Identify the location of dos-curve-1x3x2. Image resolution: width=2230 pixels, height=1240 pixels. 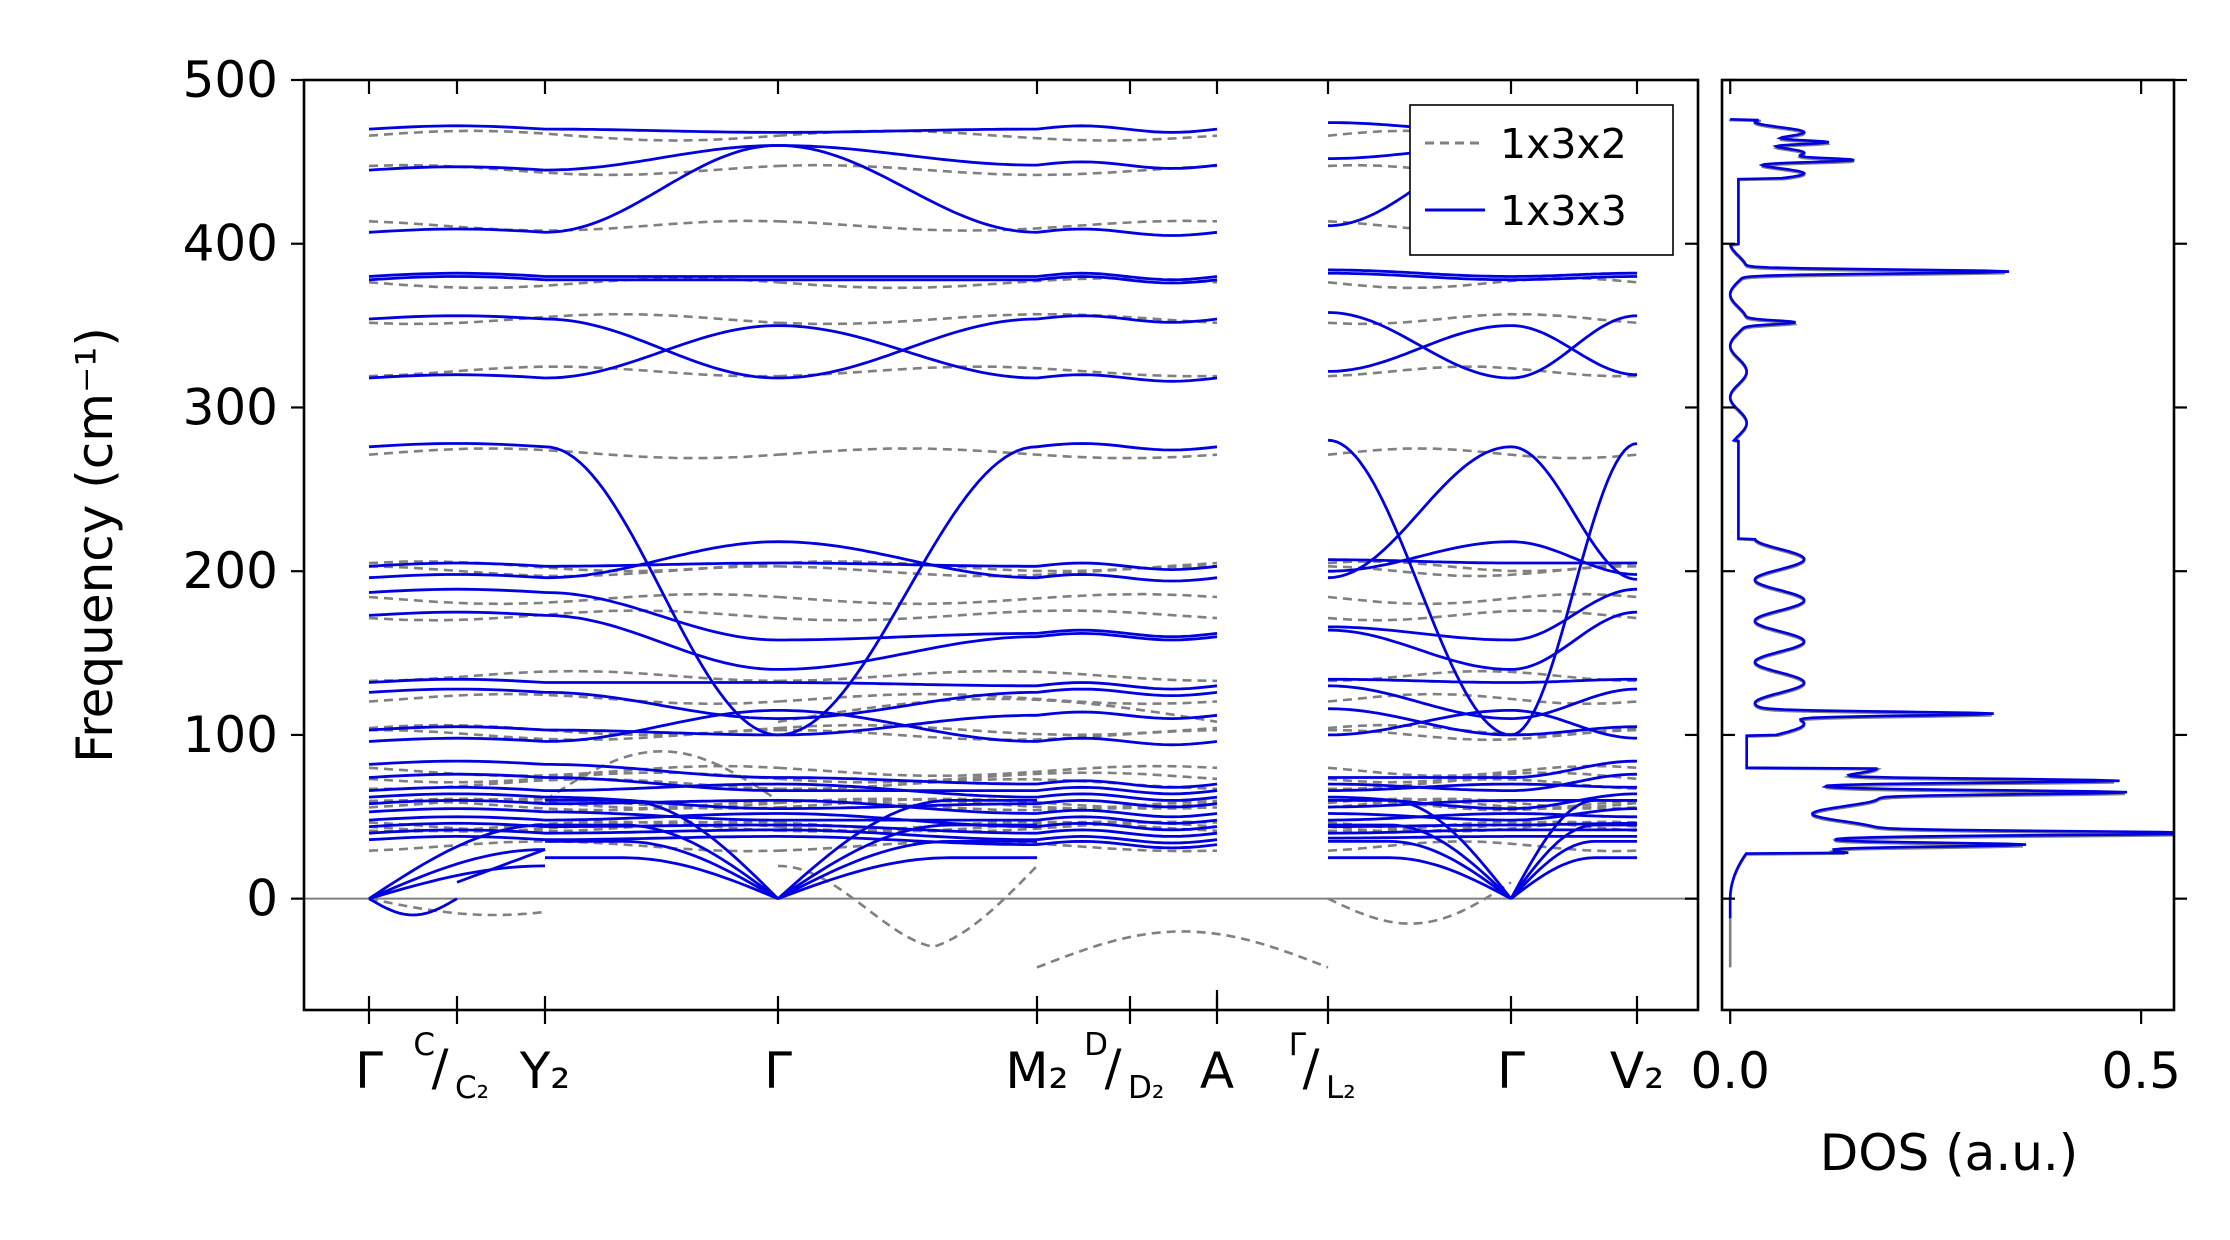
(1951, 543).